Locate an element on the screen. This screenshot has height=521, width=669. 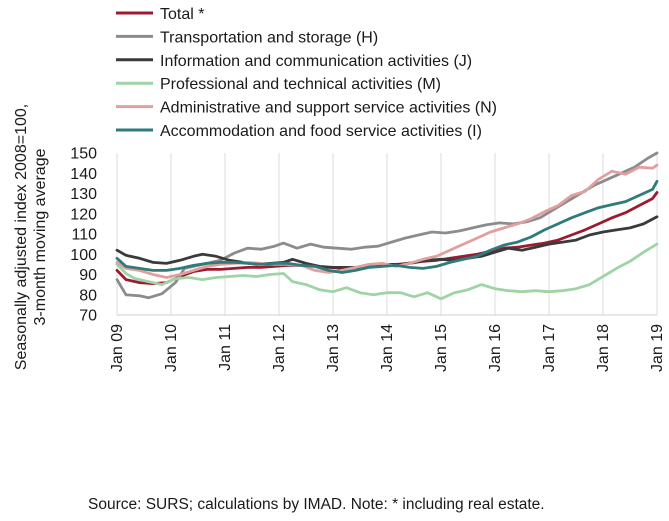
y-tick-label: 150 is located at coordinates (83, 154).